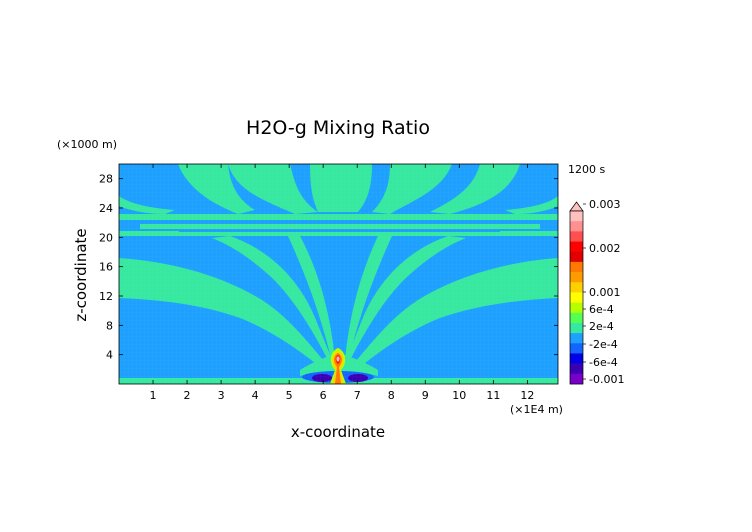 The image size is (752, 532). I want to click on colorbar-label: 0.003, so click(605, 204).